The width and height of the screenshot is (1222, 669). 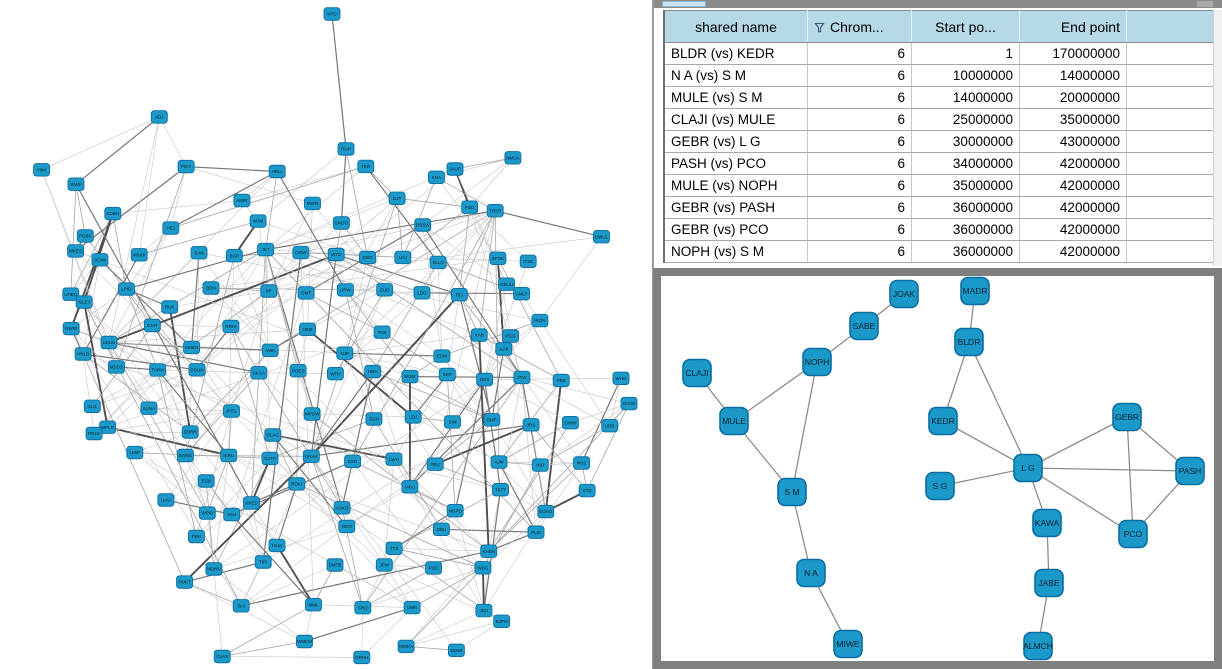 I want to click on network-node: KAWA, so click(x=1047, y=523).